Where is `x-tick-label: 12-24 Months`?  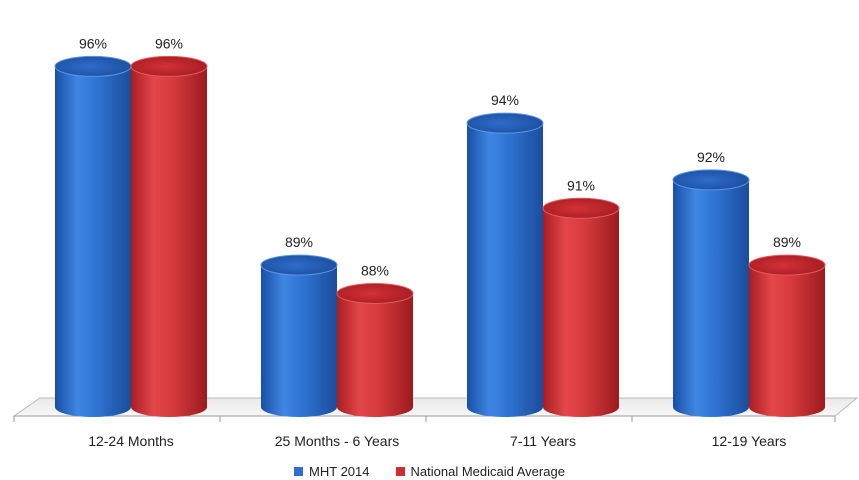 x-tick-label: 12-24 Months is located at coordinates (131, 441).